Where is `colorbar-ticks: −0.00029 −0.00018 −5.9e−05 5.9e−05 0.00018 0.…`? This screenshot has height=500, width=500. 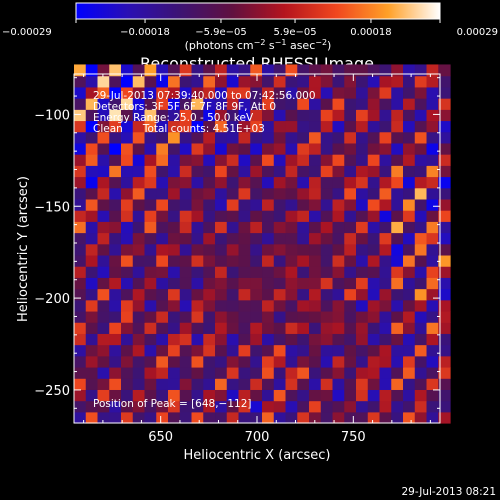 colorbar-ticks: −0.00029 −0.00018 −5.9e−05 5.9e−05 0.00018 0.… is located at coordinates (250, 28).